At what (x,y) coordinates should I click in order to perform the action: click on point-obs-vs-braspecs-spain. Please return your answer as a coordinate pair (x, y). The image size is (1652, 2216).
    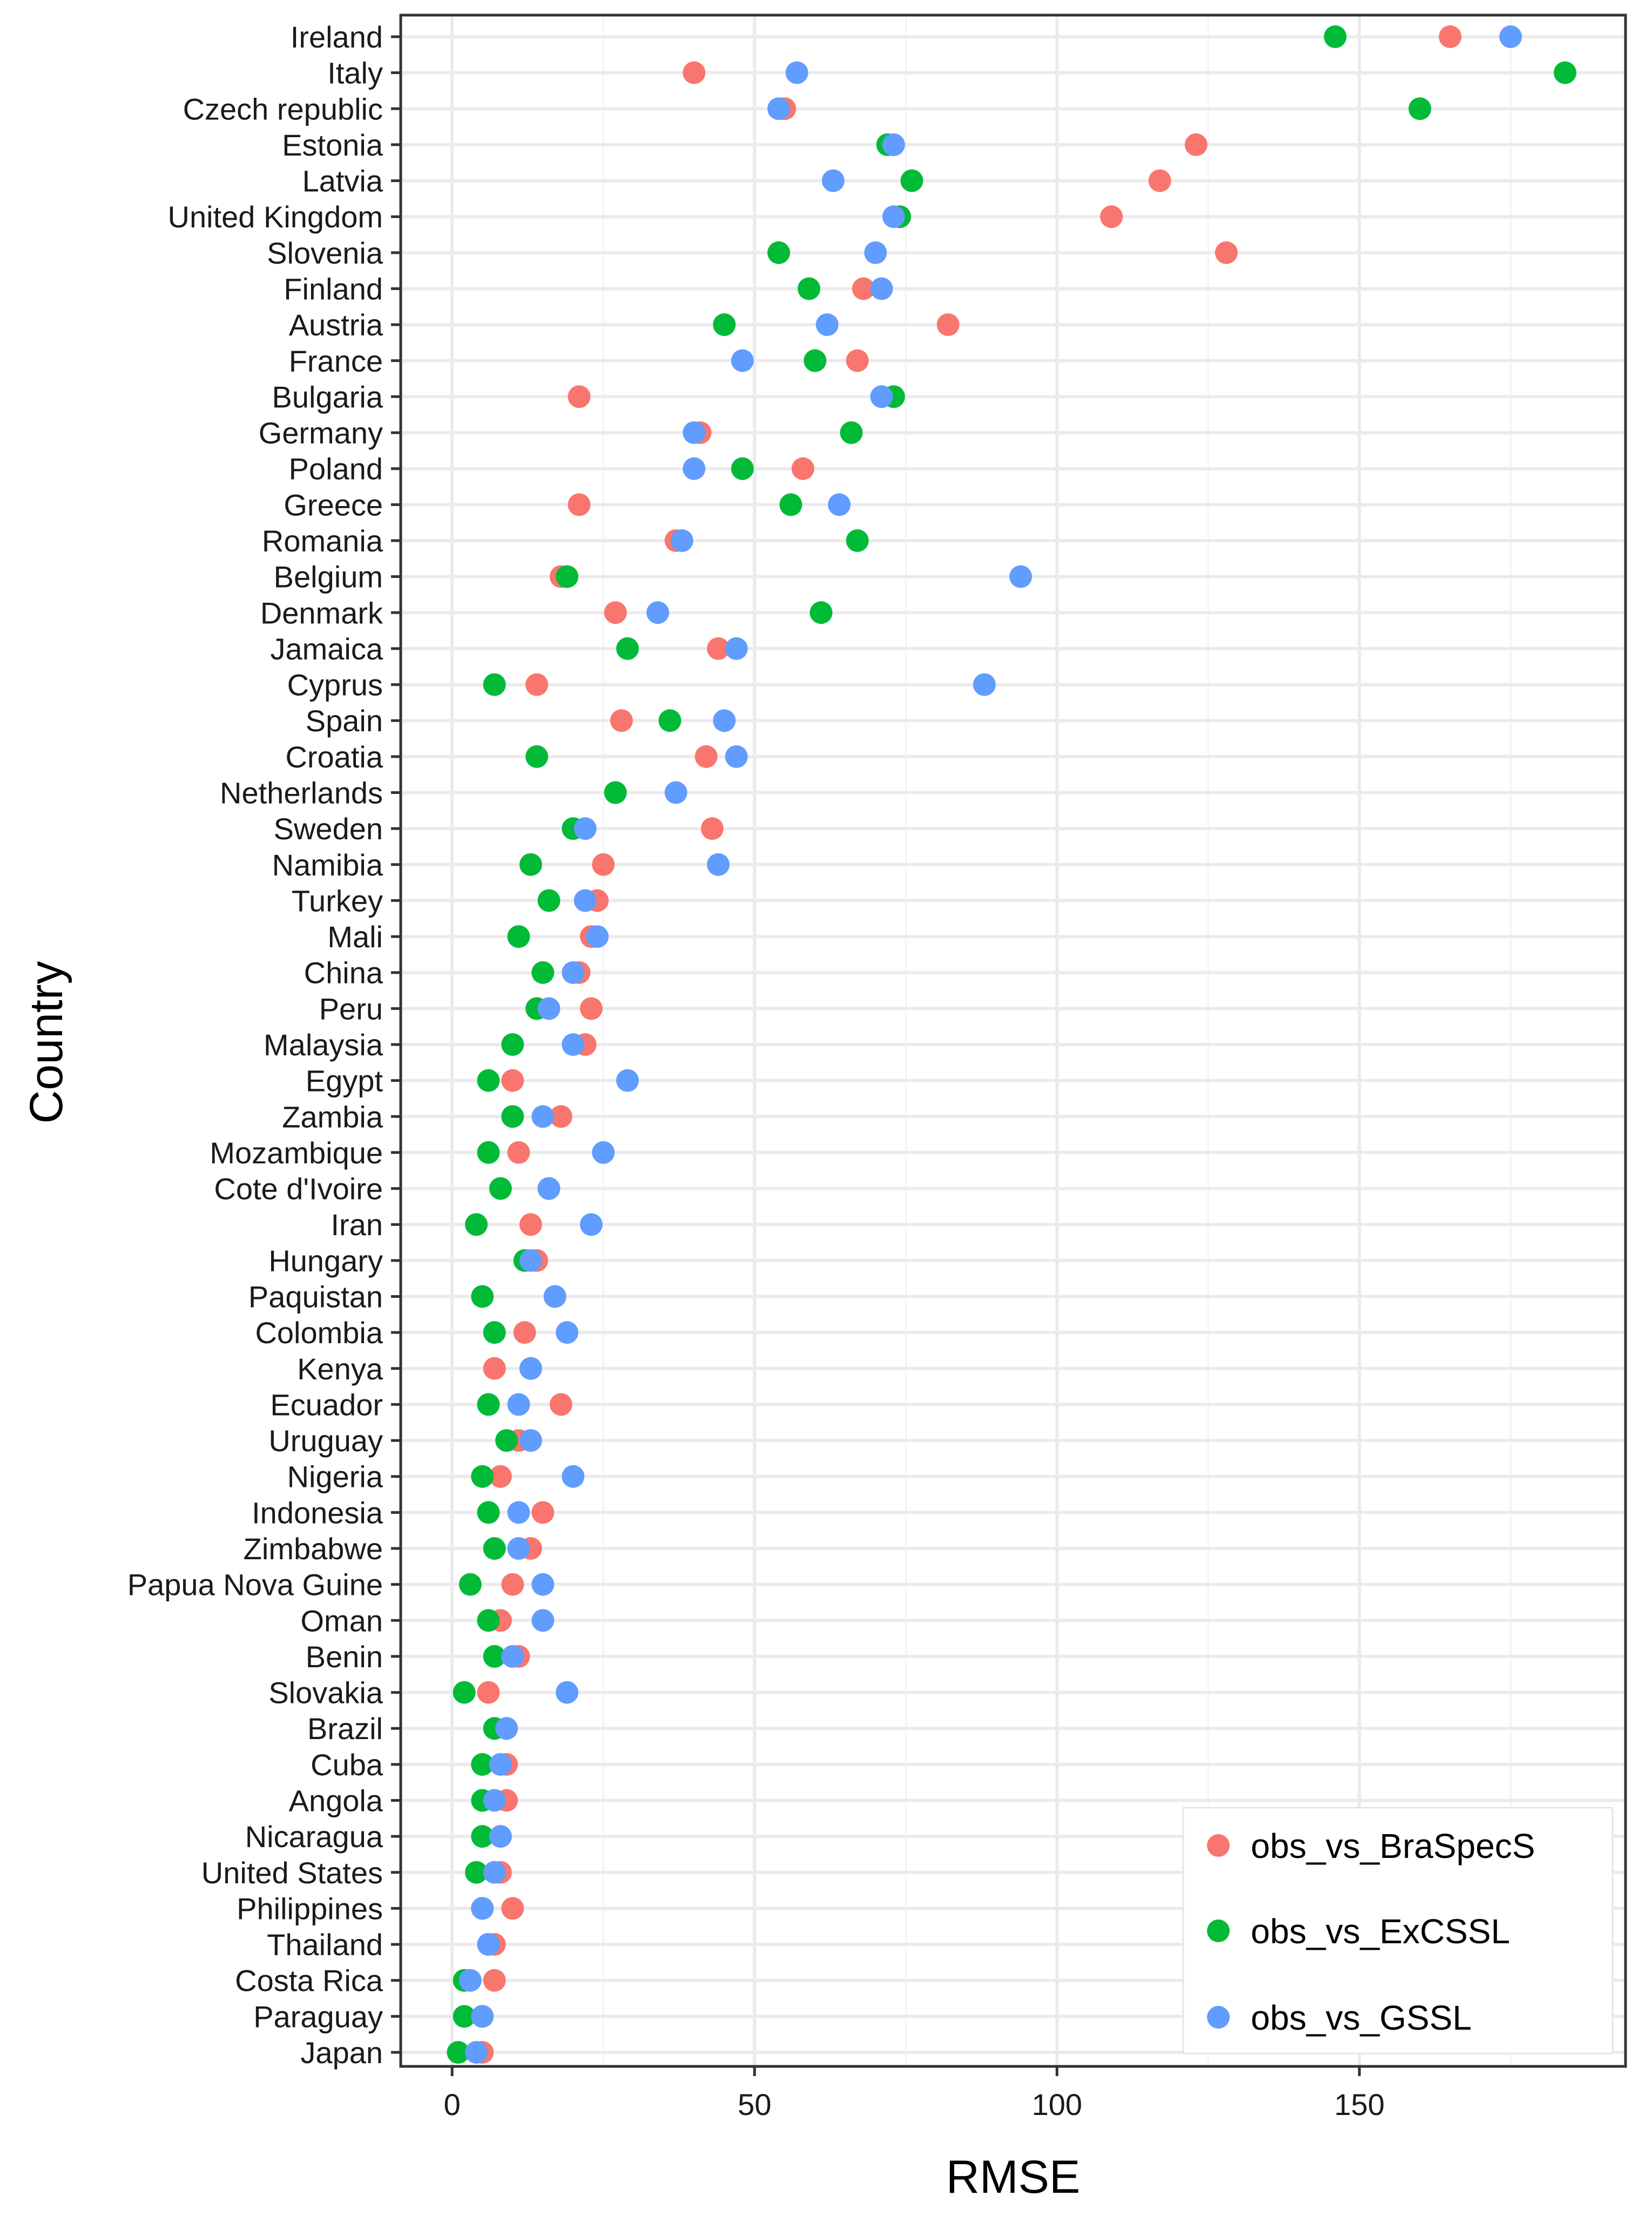
    Looking at the image, I should click on (622, 720).